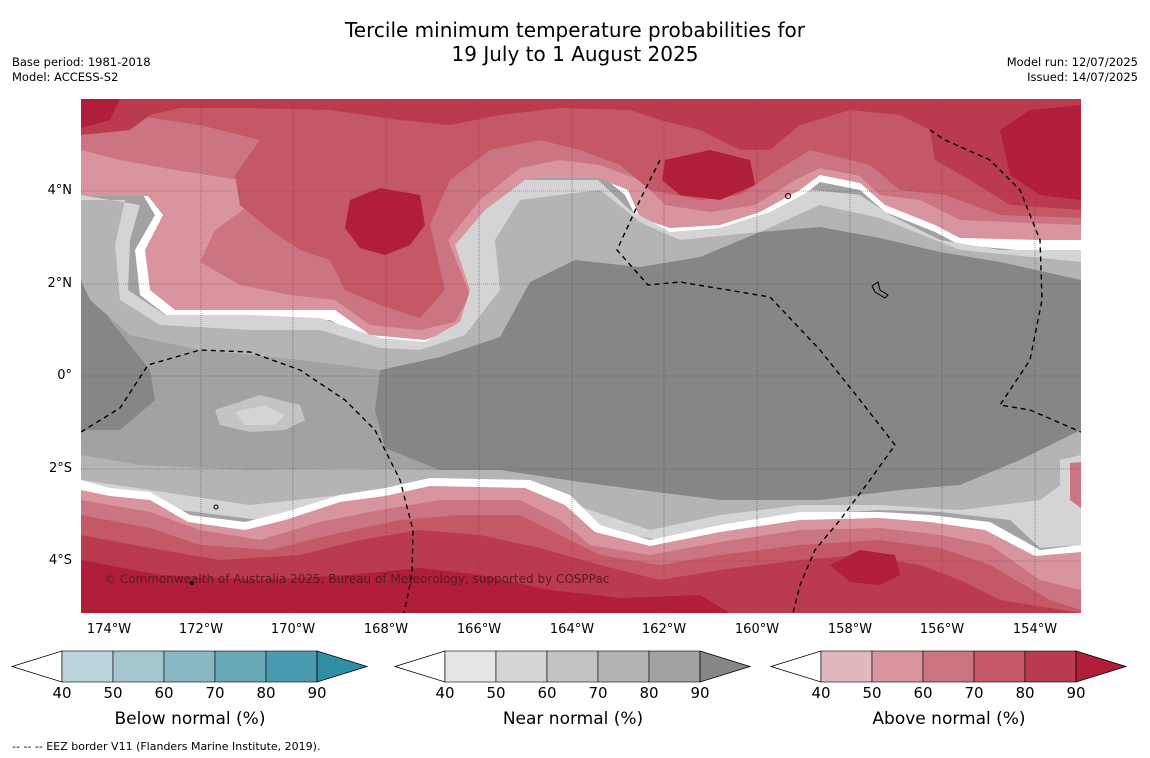 This screenshot has width=1150, height=758. Describe the element at coordinates (62, 693) in the screenshot. I see `cb-below-tick: 40` at that location.